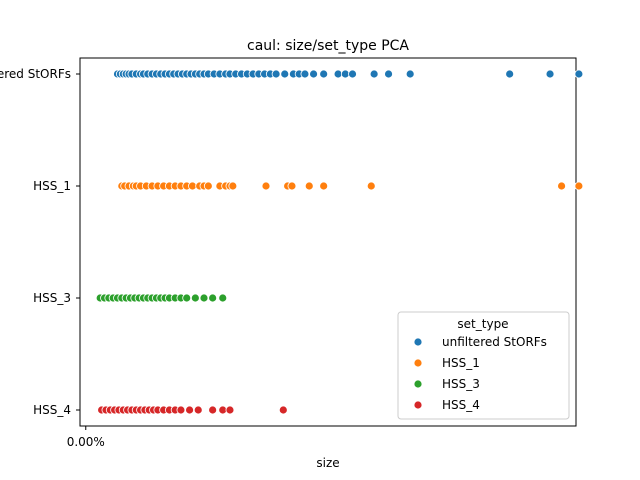  I want to click on x-axis: 0.00%, so click(86, 437).